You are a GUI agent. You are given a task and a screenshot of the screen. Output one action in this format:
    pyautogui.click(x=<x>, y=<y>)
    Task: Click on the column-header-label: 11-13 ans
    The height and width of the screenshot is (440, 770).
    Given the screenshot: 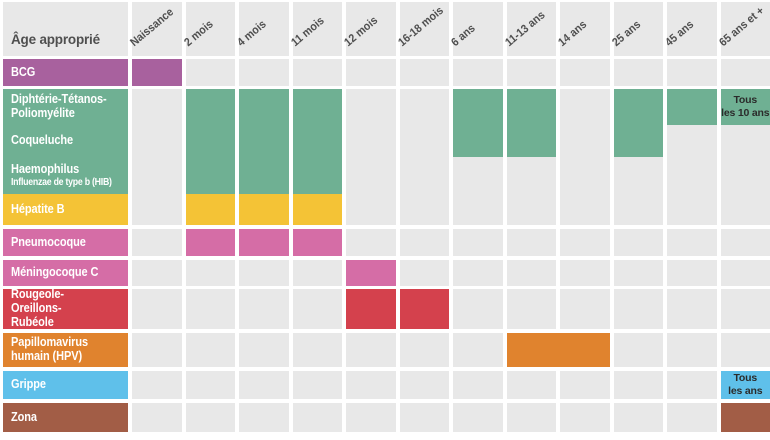 What is the action you would take?
    pyautogui.click(x=525, y=29)
    